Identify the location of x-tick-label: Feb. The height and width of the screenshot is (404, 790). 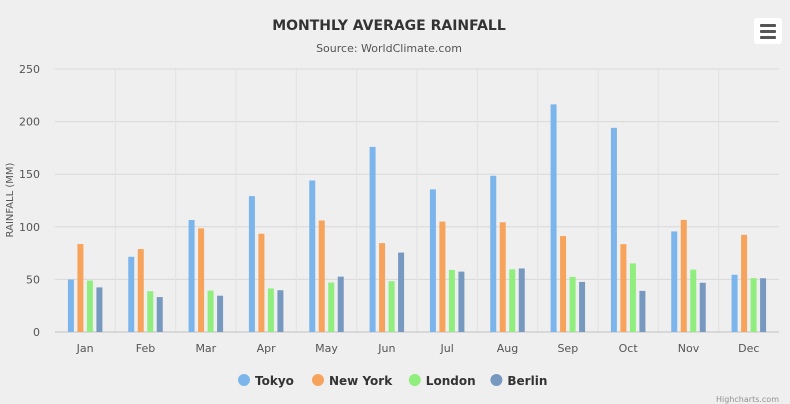
(145, 348).